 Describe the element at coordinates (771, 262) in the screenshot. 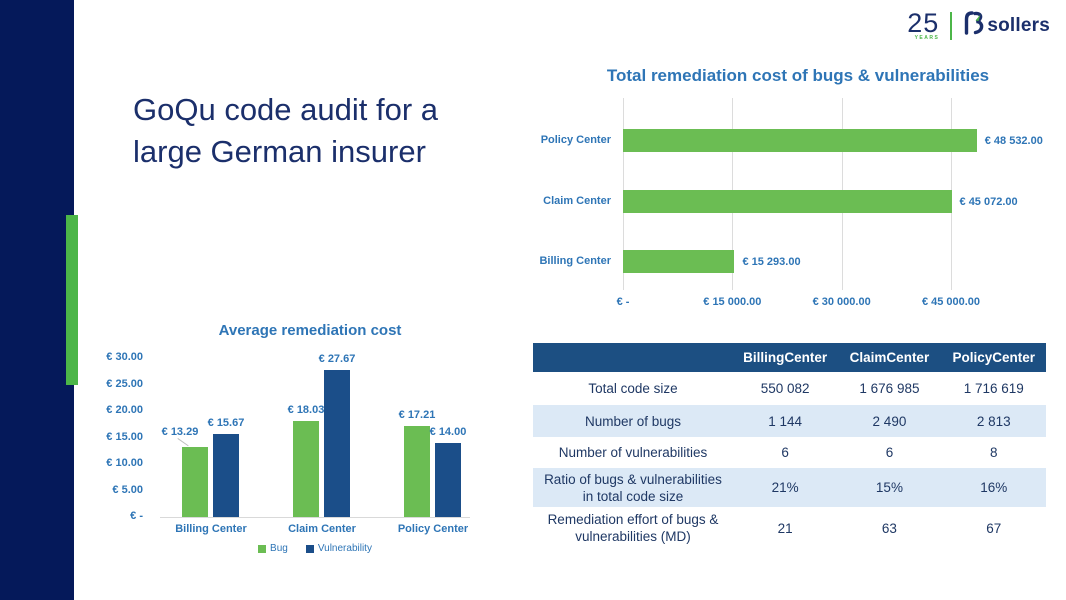

I see `bar-value-label: € 15 293.00` at that location.